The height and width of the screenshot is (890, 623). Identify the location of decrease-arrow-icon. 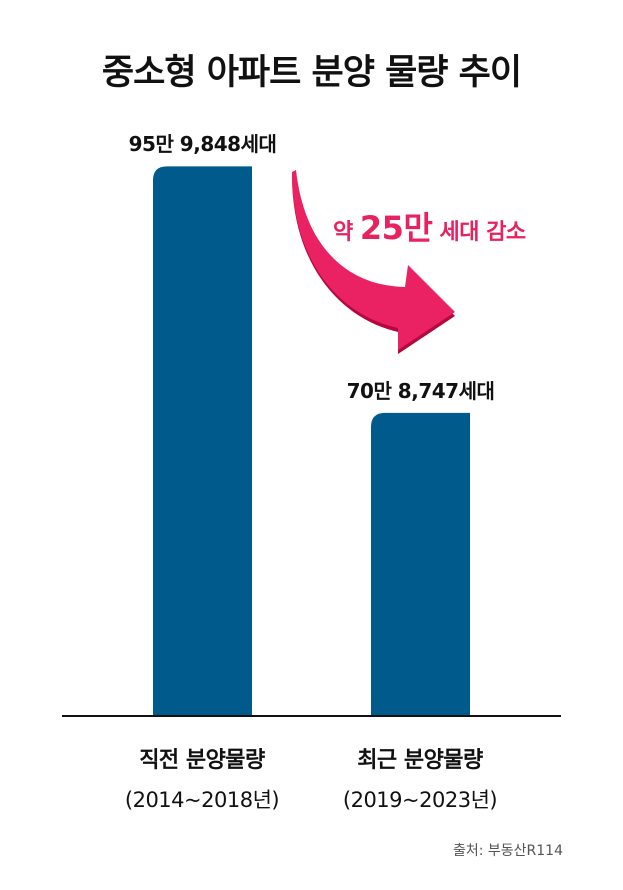
(373, 262).